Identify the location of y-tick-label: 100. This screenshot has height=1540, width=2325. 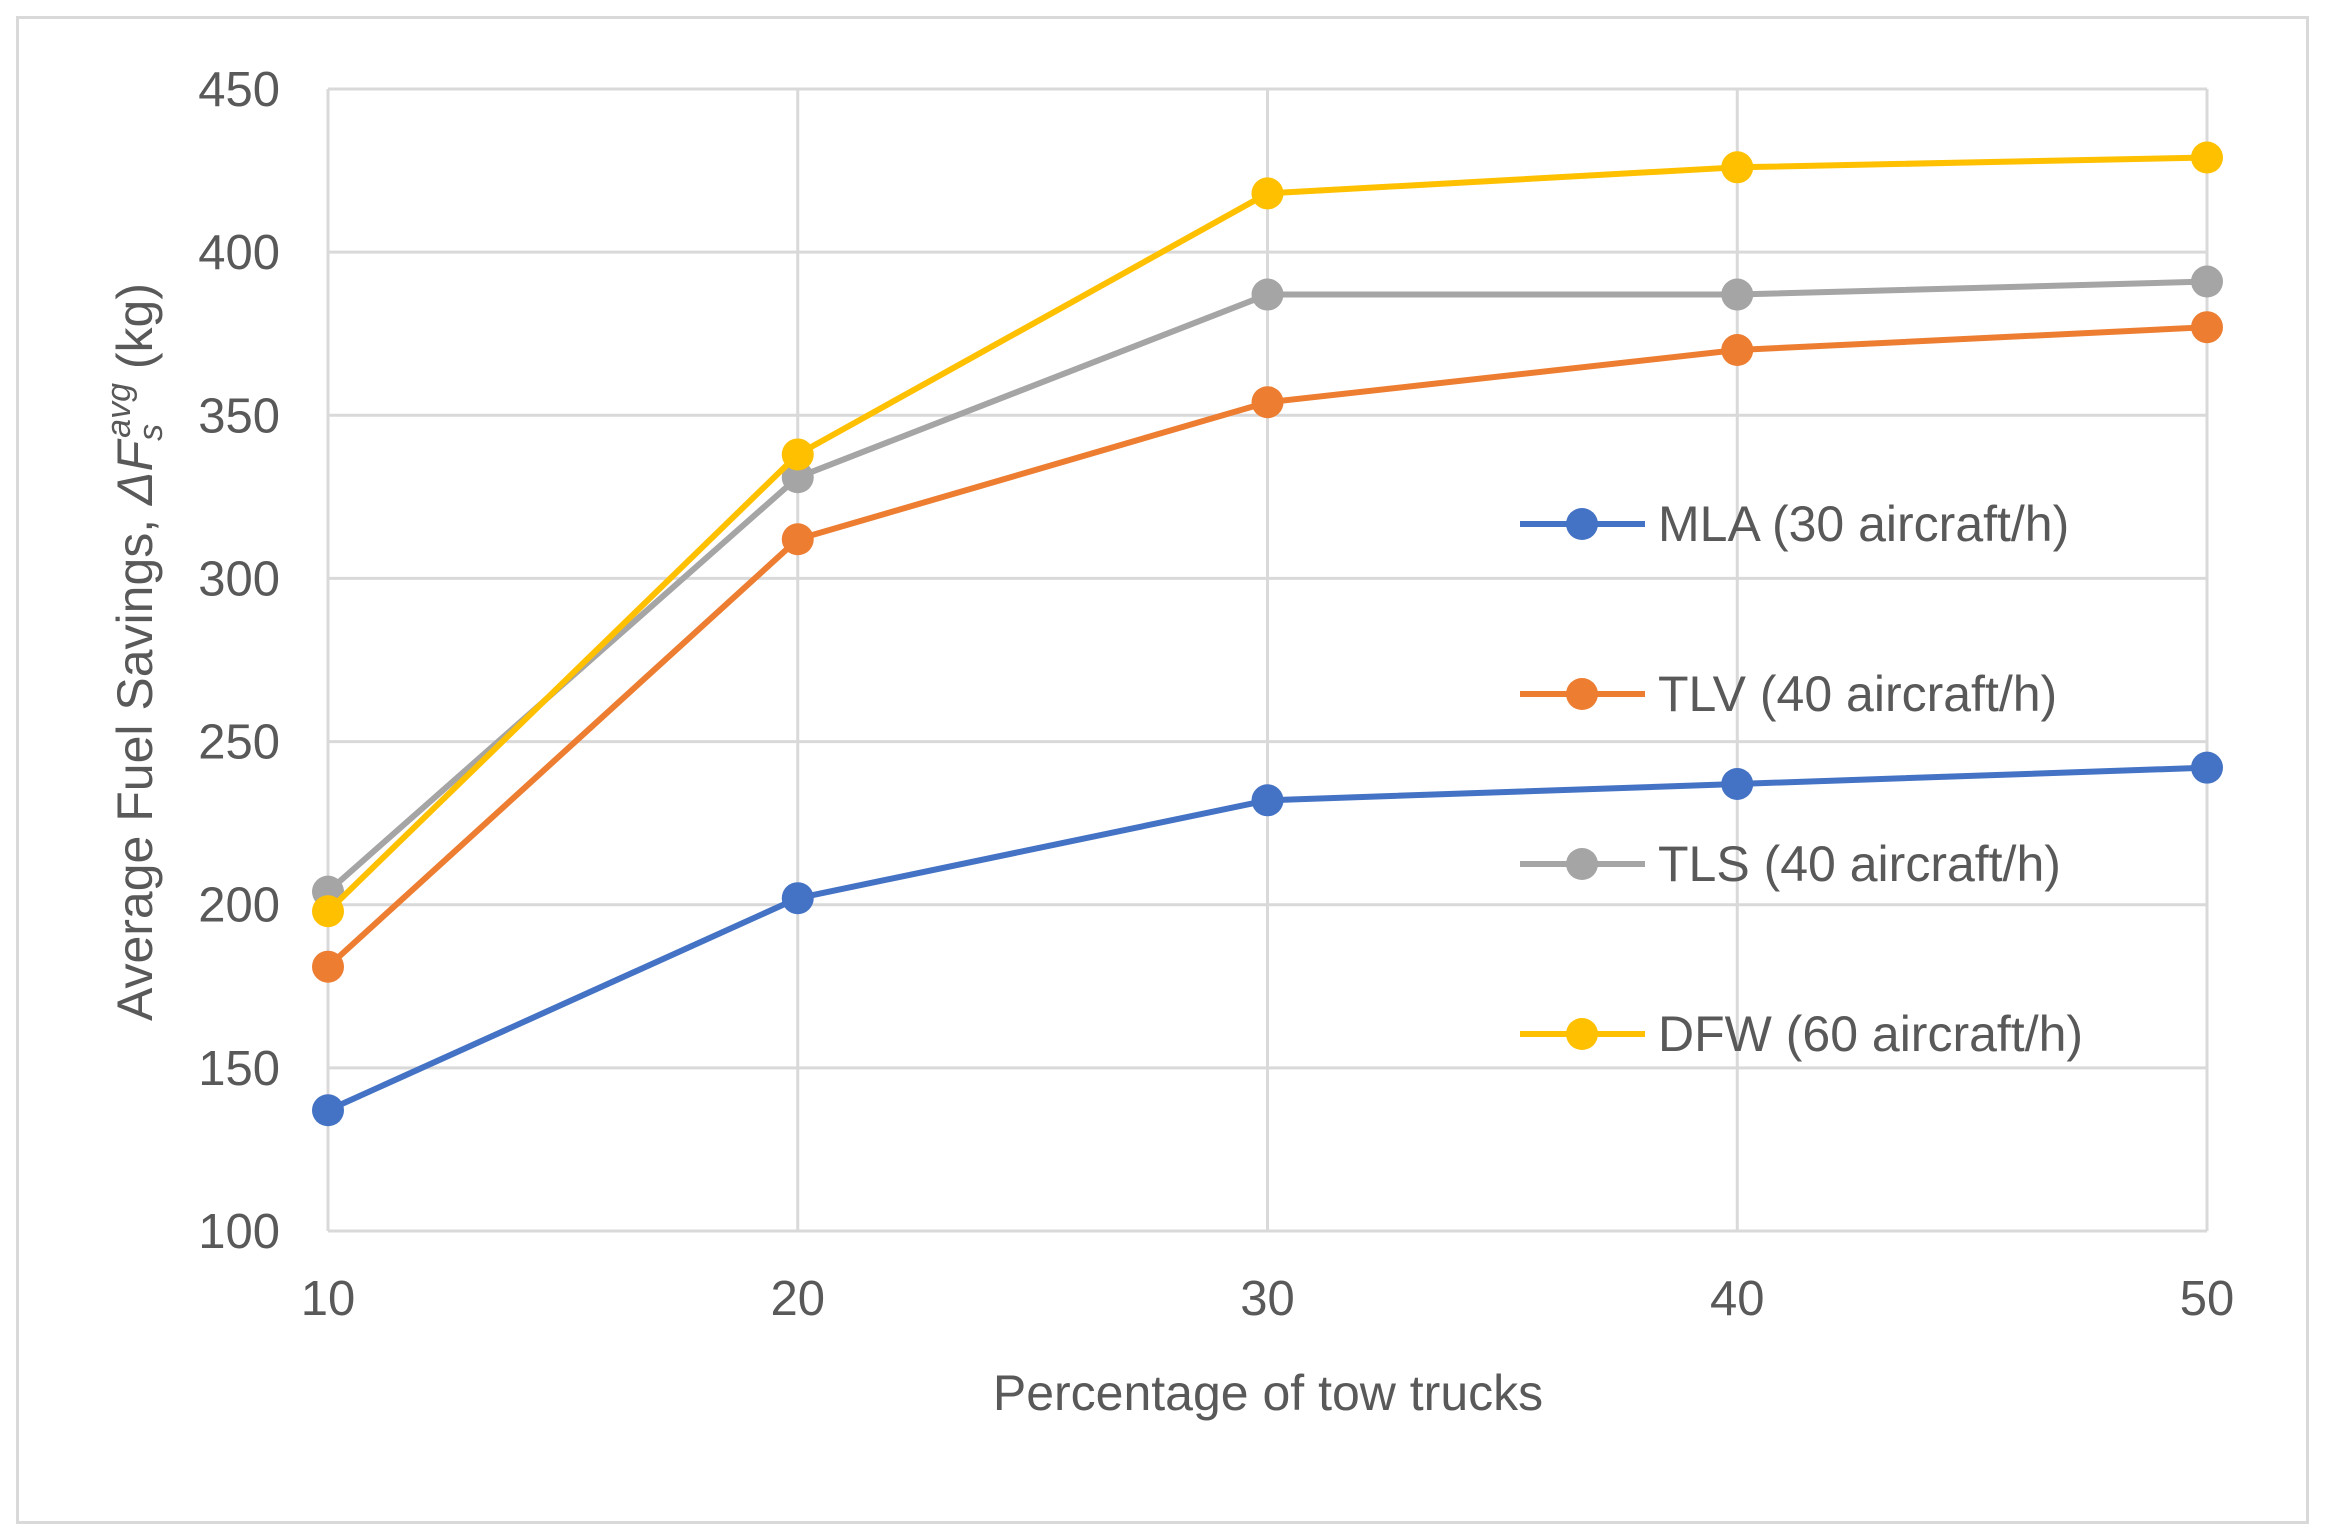
(239, 1232).